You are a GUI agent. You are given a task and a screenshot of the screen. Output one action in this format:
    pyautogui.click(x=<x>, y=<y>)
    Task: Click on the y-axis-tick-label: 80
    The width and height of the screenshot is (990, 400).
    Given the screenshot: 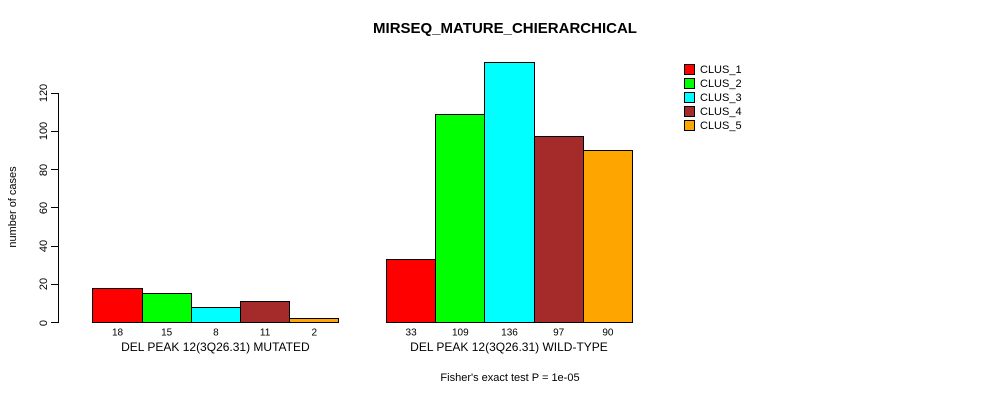 What is the action you would take?
    pyautogui.click(x=44, y=169)
    